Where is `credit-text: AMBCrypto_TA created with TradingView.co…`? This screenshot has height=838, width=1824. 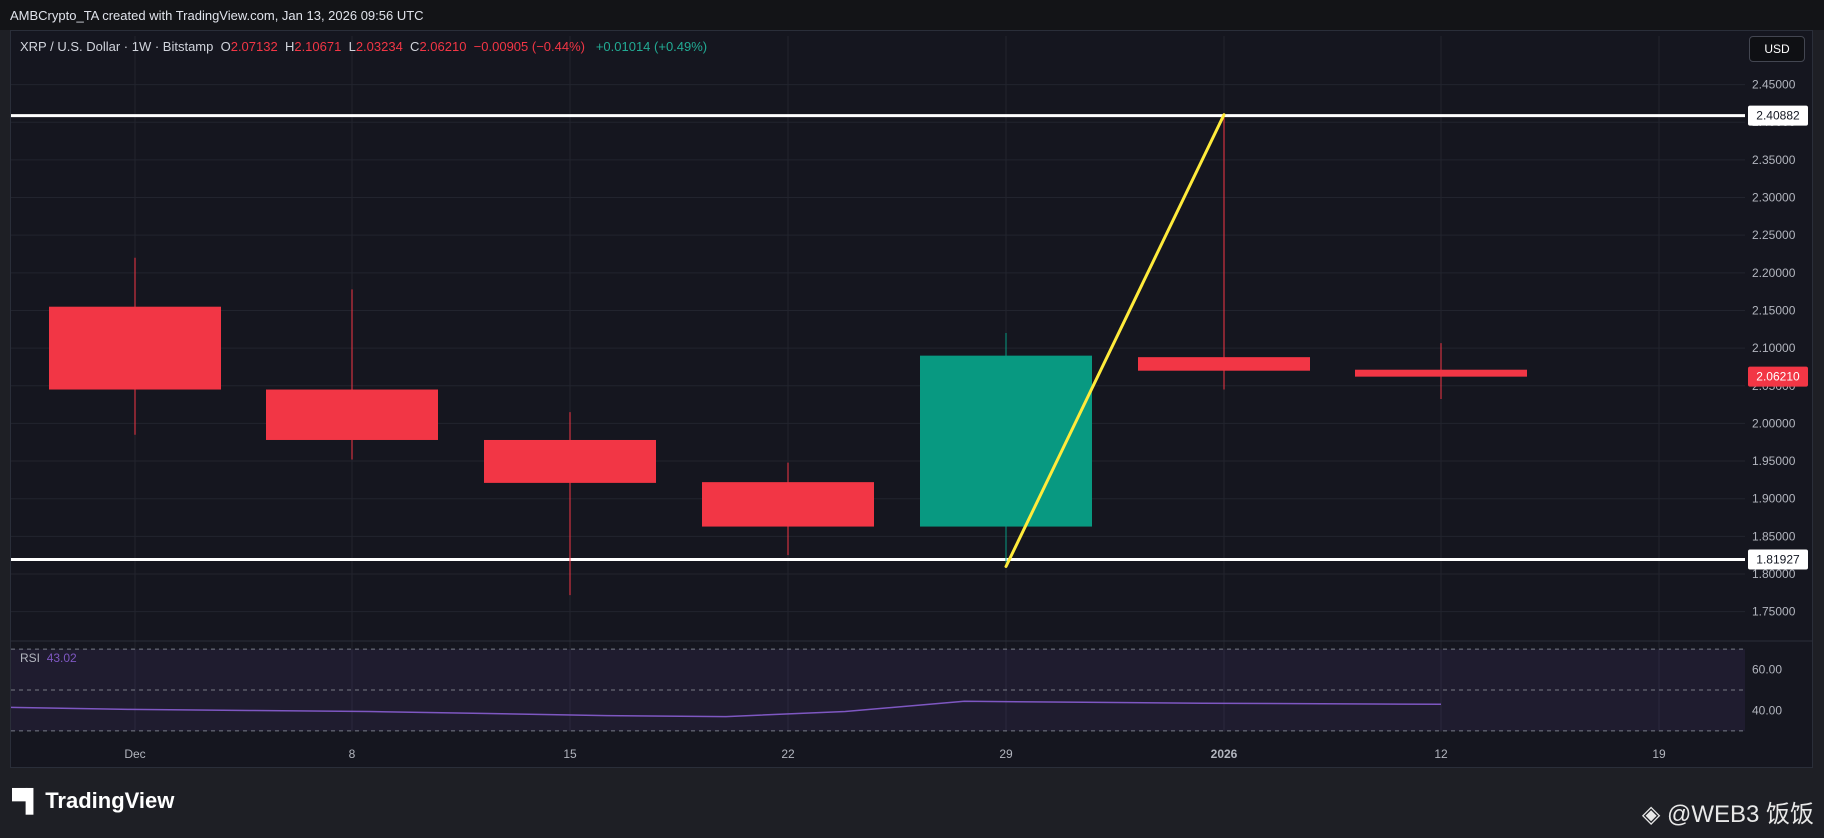 credit-text: AMBCrypto_TA created with TradingView.co… is located at coordinates (217, 15).